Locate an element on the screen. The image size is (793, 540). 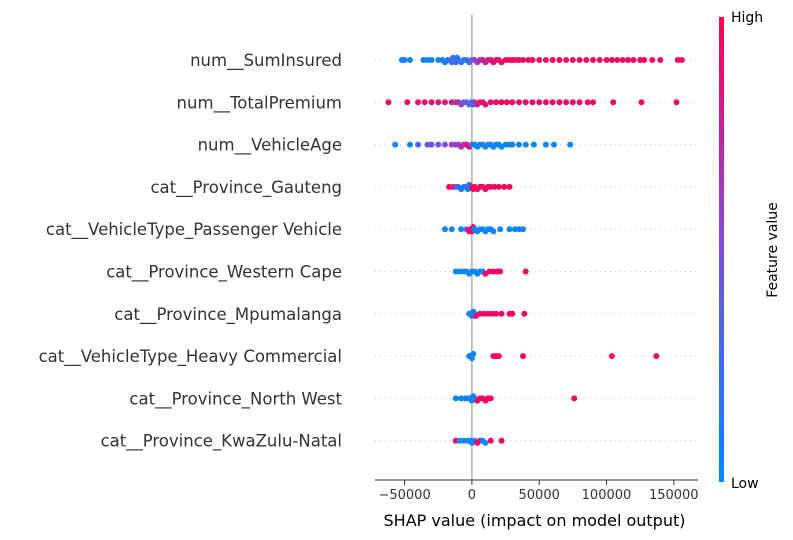
x-tick-label: 50000 is located at coordinates (539, 495).